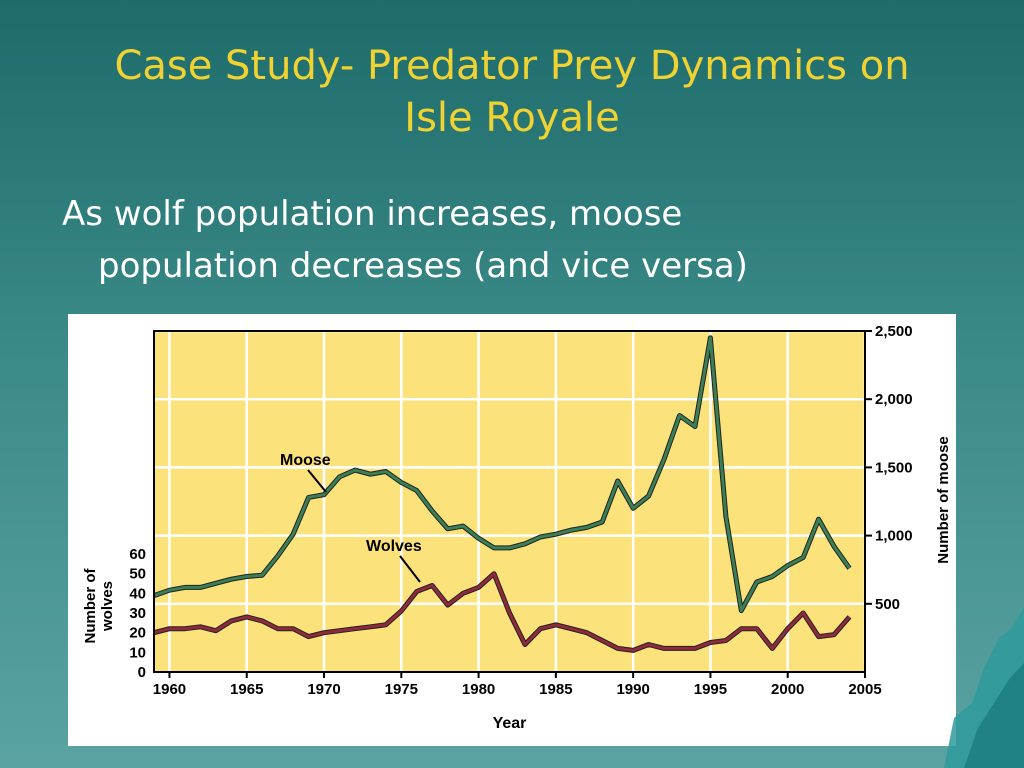 Image resolution: width=1024 pixels, height=768 pixels. I want to click on x-tick-label-3: 1975, so click(401, 689).